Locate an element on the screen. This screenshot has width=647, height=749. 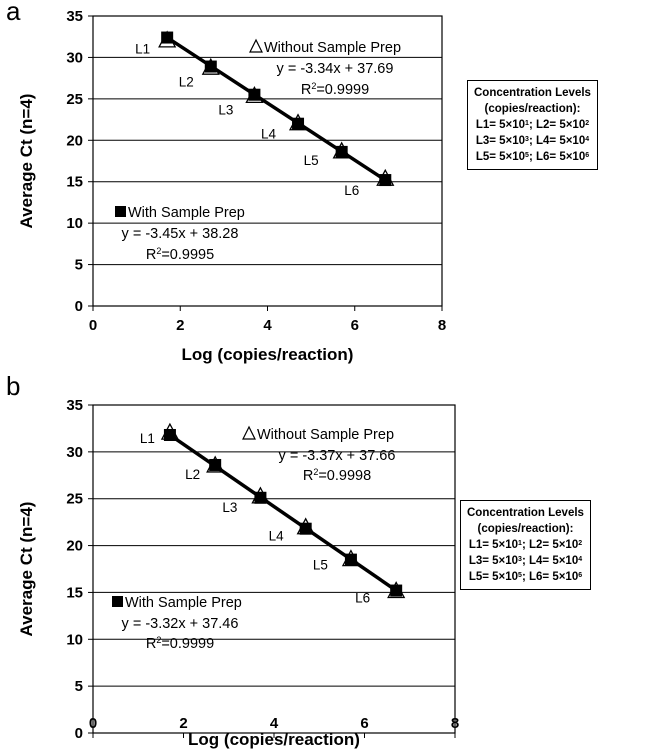
without-prep-r2: R2=0.9998 is located at coordinates (337, 475).